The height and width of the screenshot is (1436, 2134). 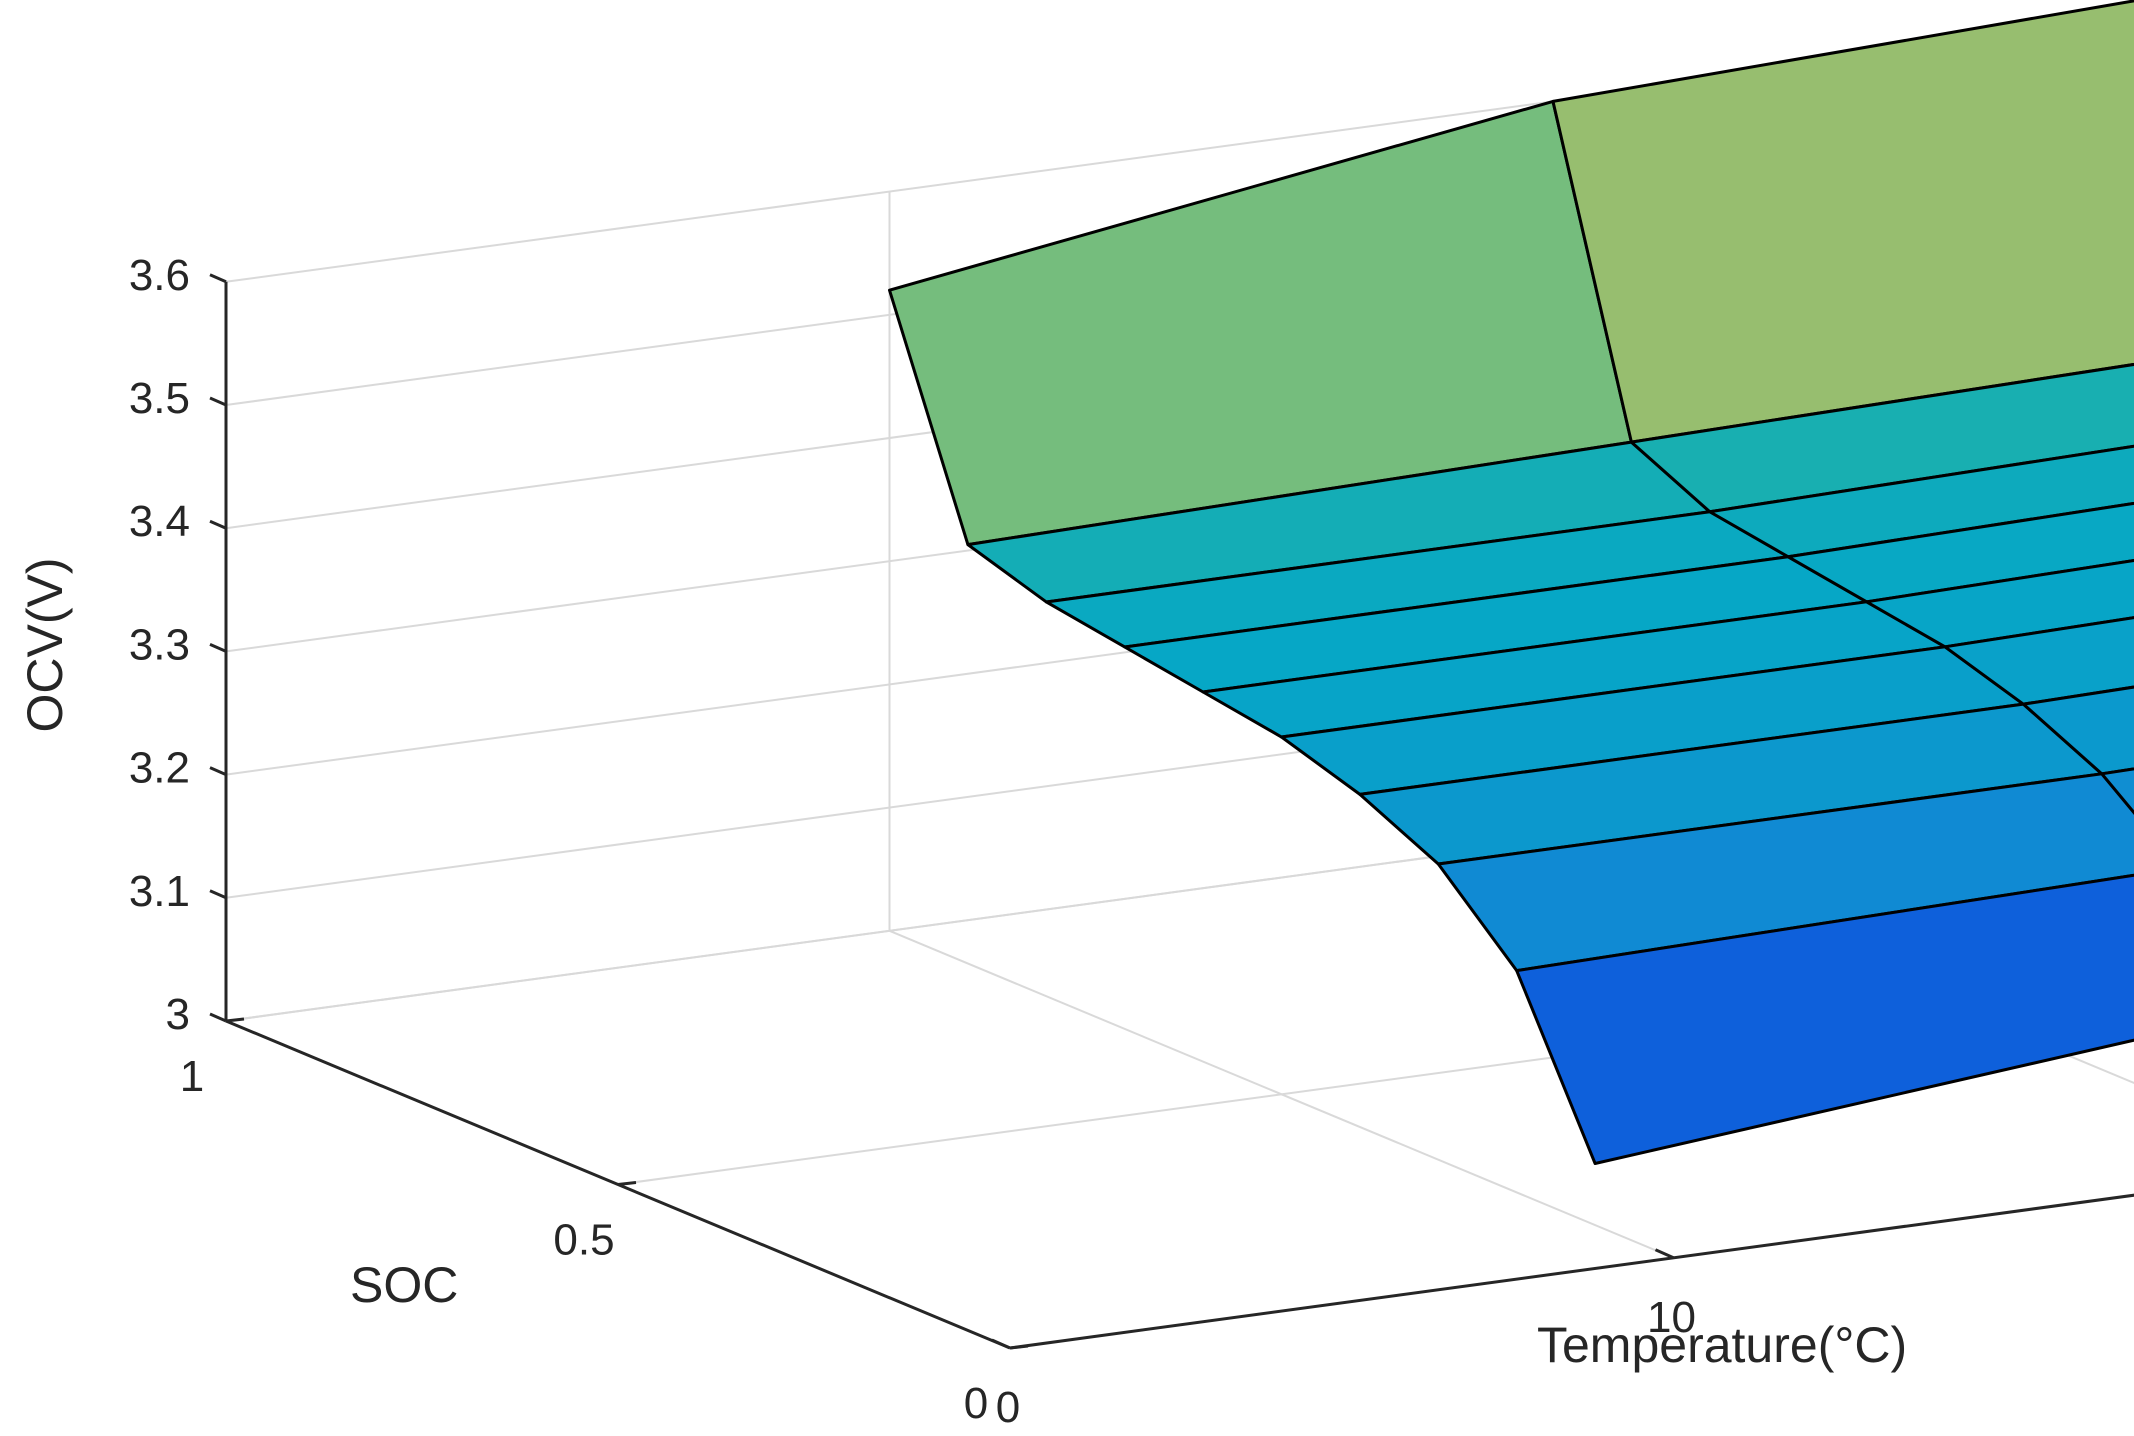 I want to click on z-tick-label: 3.3, so click(x=159, y=644).